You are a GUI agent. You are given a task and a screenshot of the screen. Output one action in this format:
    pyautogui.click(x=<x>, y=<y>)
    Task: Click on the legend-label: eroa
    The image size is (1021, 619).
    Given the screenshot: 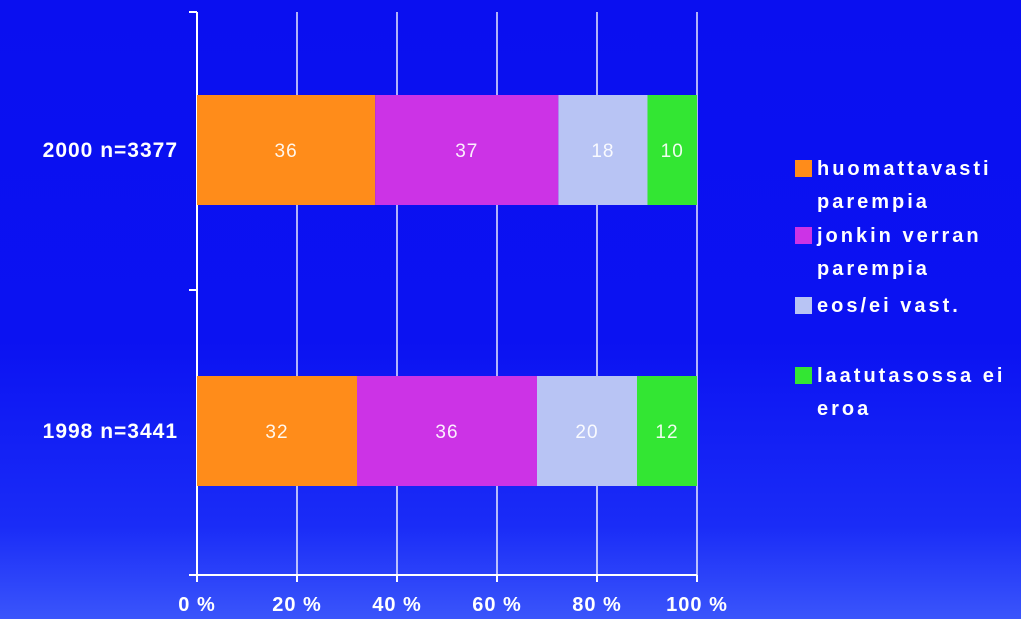 What is the action you would take?
    pyautogui.click(x=844, y=409)
    